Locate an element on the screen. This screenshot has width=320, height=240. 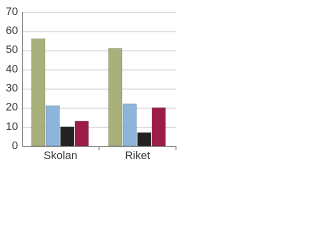
y-tick-label: 20 is located at coordinates (12, 108).